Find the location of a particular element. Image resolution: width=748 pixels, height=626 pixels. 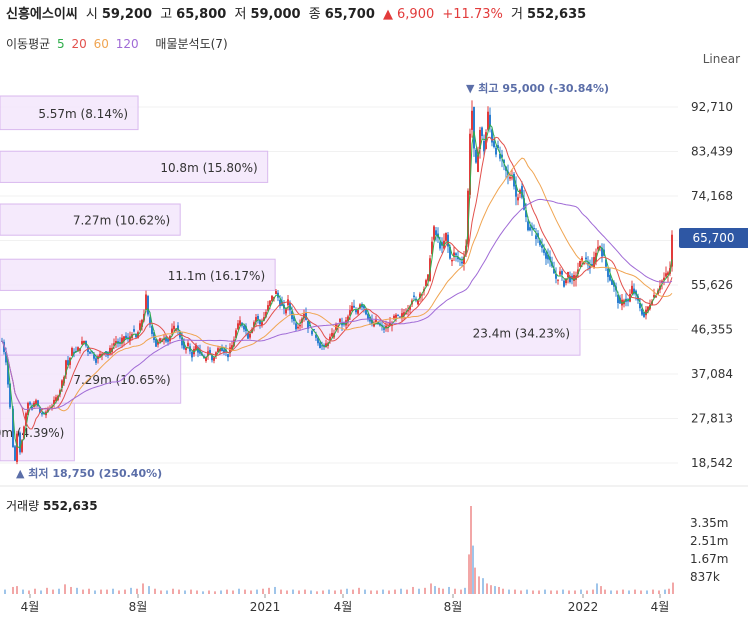

volume-value: 552,635 is located at coordinates (556, 14).